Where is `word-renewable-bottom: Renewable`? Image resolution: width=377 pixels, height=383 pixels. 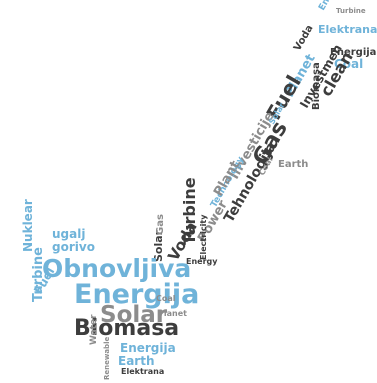
word-renewable-bottom: Renewable is located at coordinates (107, 358).